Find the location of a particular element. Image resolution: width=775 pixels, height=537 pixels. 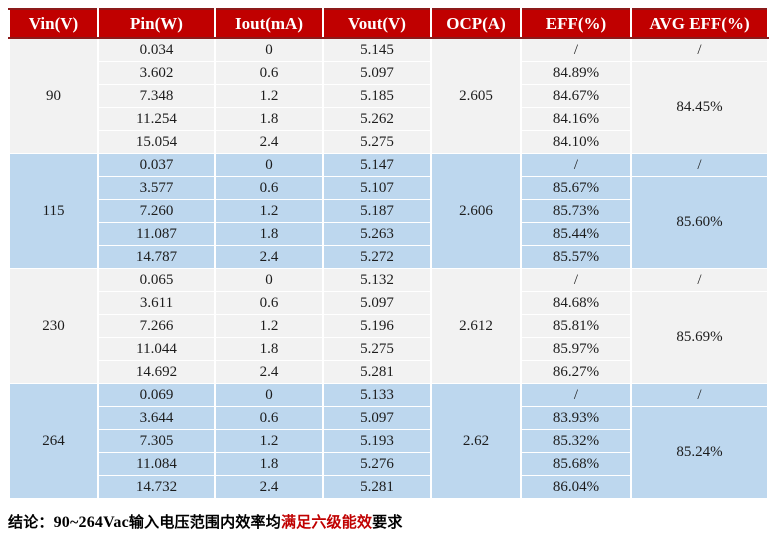

cell-eff: 85.67% is located at coordinates (576, 188).